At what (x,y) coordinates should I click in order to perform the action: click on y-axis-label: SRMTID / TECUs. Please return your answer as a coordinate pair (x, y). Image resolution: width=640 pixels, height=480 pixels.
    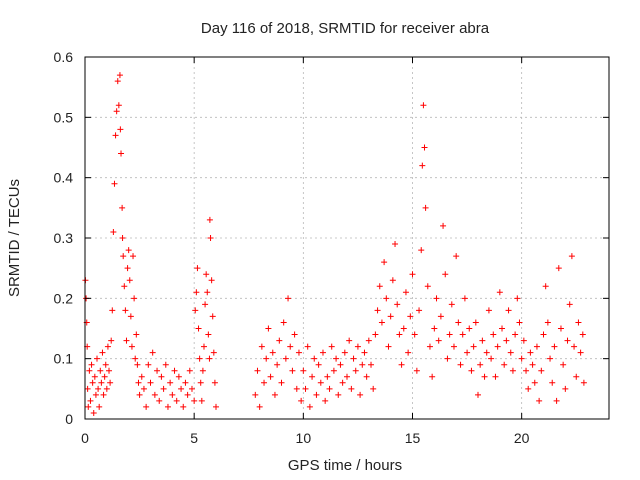
    Looking at the image, I should click on (14, 238).